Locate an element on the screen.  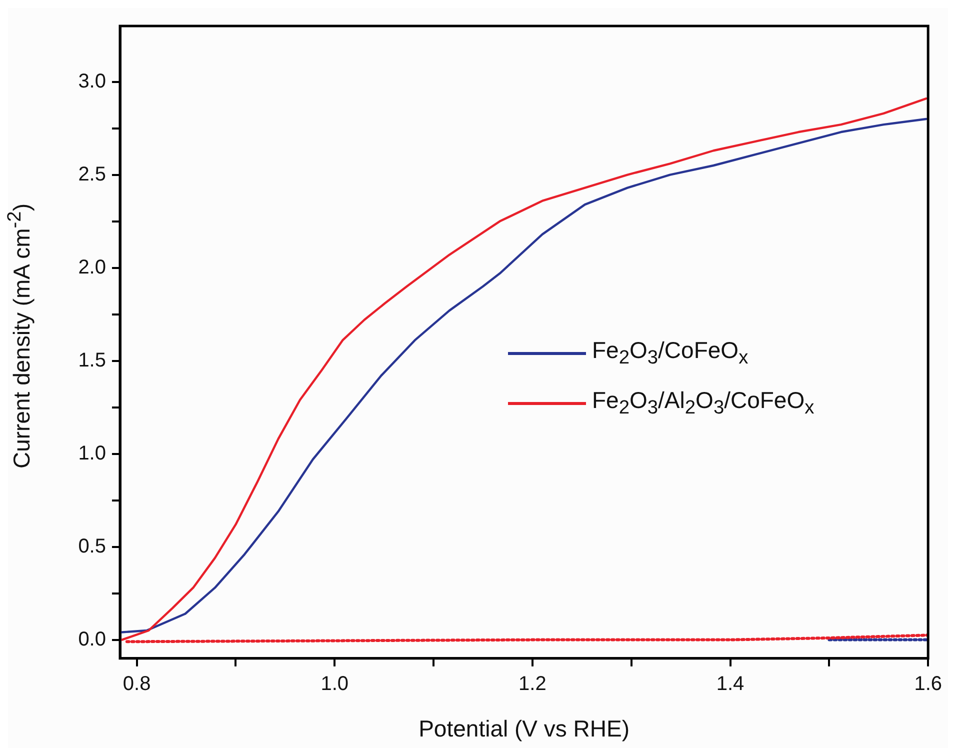
x-tick-label: 1.2 is located at coordinates (532, 683).